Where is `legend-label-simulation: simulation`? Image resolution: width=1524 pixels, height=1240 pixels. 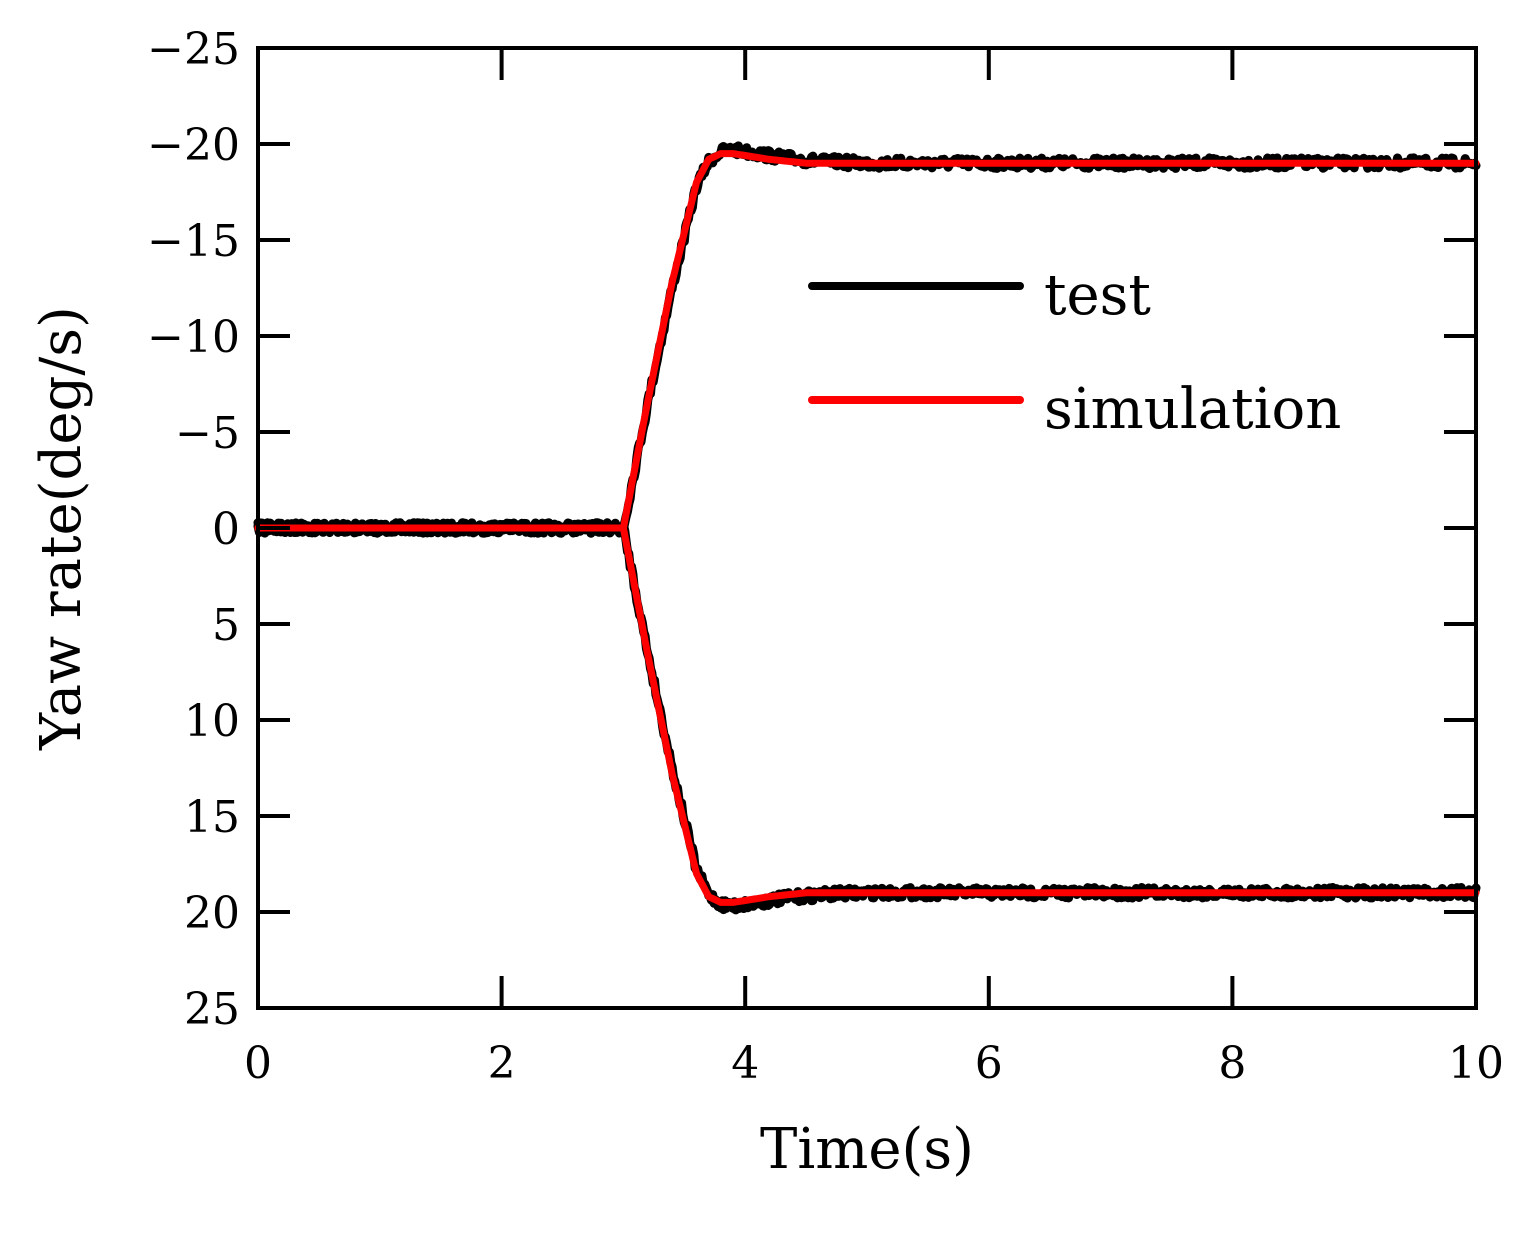 legend-label-simulation: simulation is located at coordinates (1192, 409).